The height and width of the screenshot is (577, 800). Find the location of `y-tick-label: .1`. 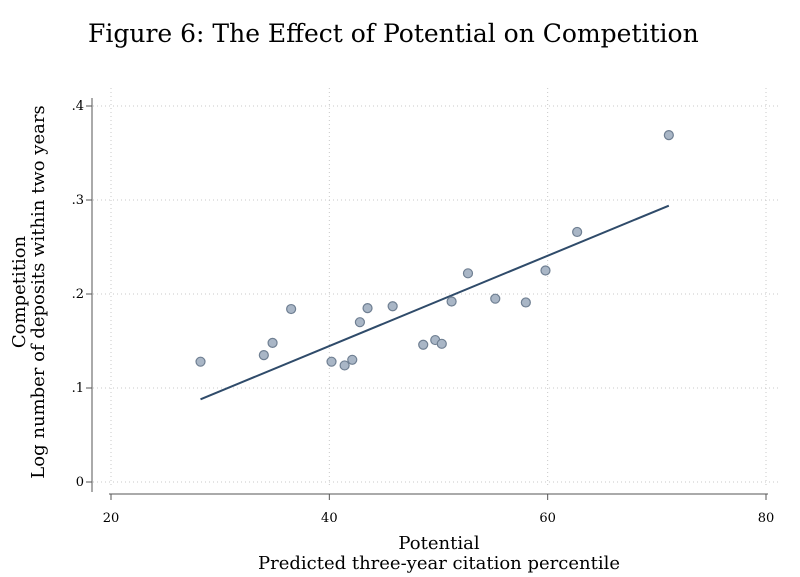

y-tick-label: .1 is located at coordinates (78, 388).